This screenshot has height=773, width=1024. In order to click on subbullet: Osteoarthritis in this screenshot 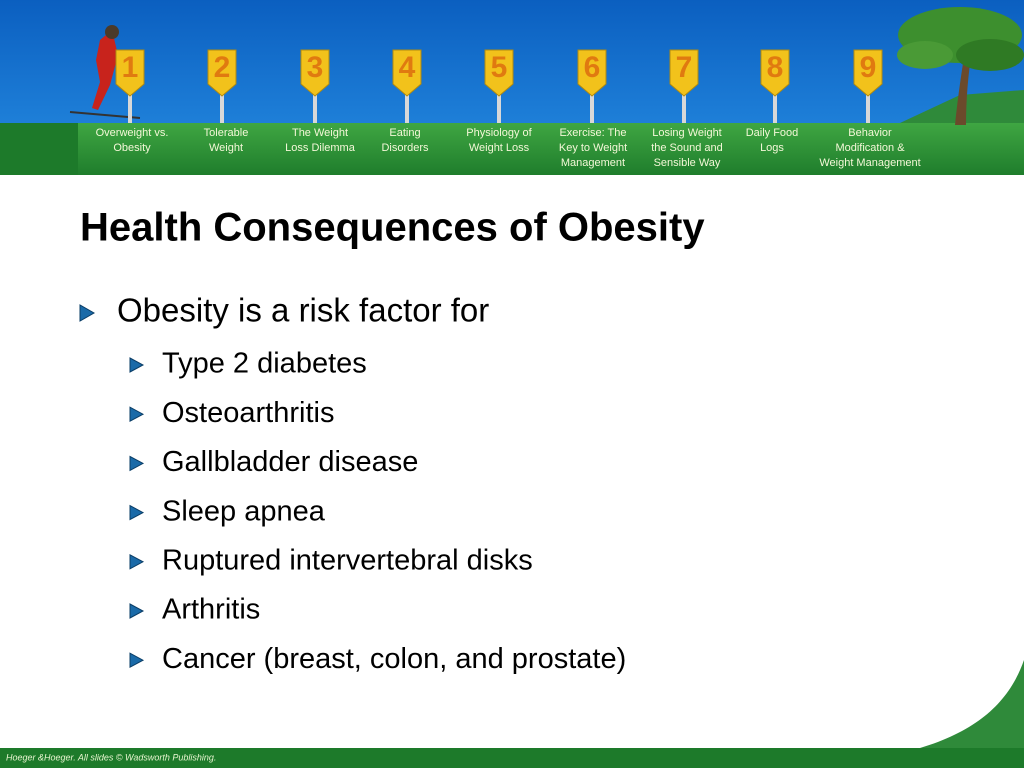, I will do `click(248, 413)`.